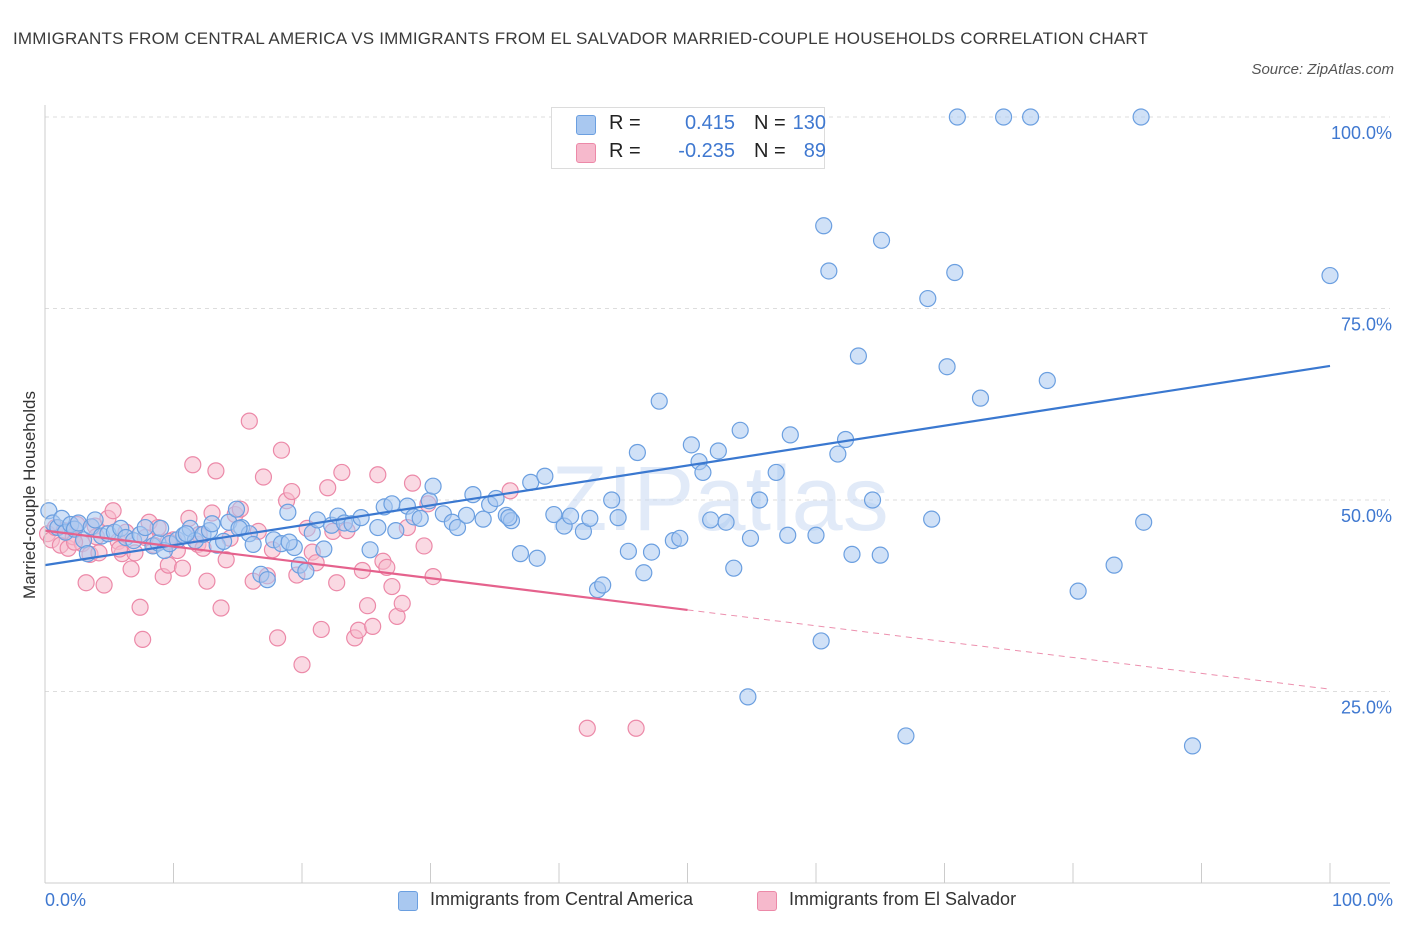  What do you see at coordinates (709, 123) in the screenshot?
I see `r-value: 0.415` at bounding box center [709, 123].